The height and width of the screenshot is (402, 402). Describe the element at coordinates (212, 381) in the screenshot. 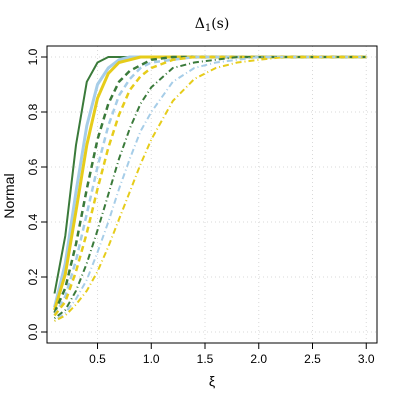

I see `x-axis-label: ξ` at that location.